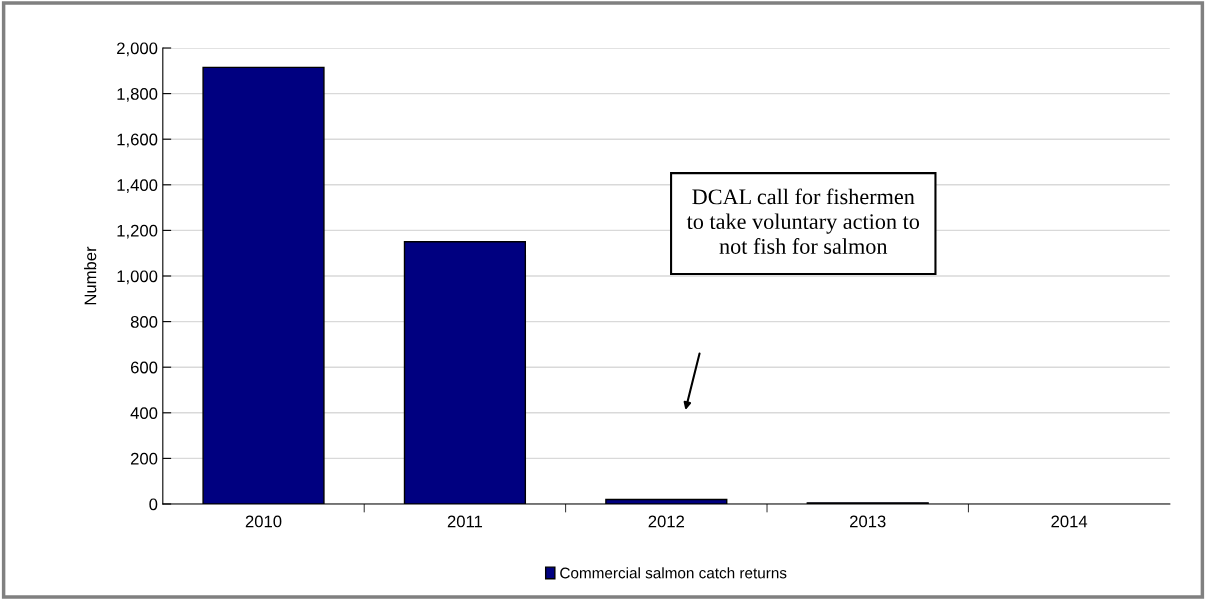  I want to click on y-tick-label: 1,600, so click(137, 140).